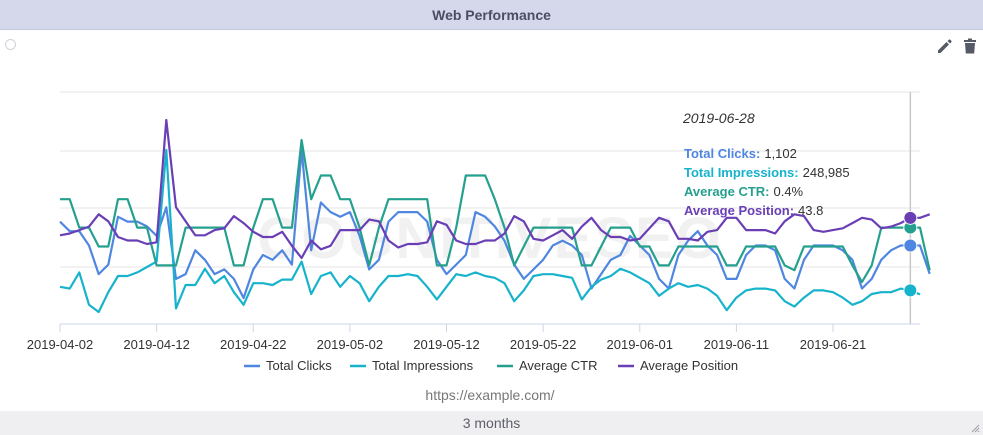  I want to click on tooltip-row: Total Clicks: 1,102, so click(740, 153).